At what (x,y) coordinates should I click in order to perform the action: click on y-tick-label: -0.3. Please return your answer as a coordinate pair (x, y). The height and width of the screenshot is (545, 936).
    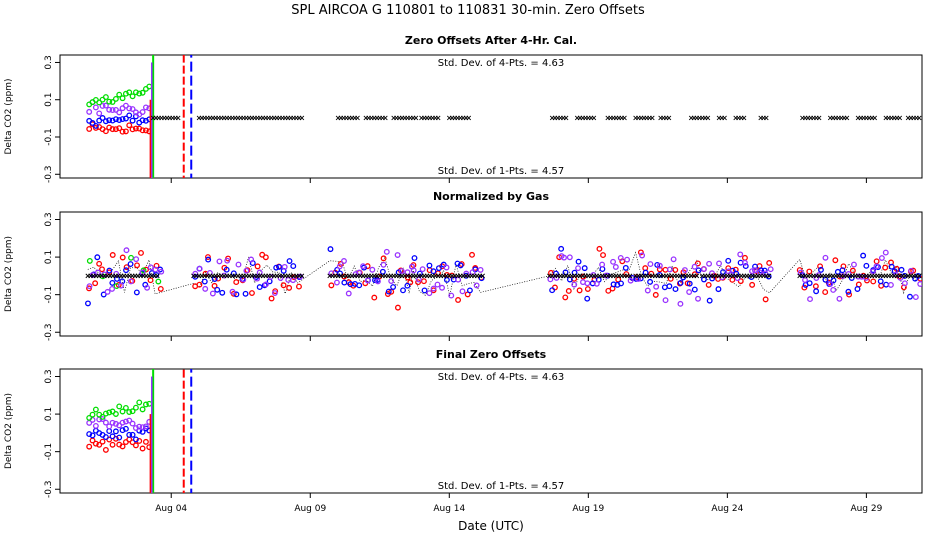
    Looking at the image, I should click on (49, 332).